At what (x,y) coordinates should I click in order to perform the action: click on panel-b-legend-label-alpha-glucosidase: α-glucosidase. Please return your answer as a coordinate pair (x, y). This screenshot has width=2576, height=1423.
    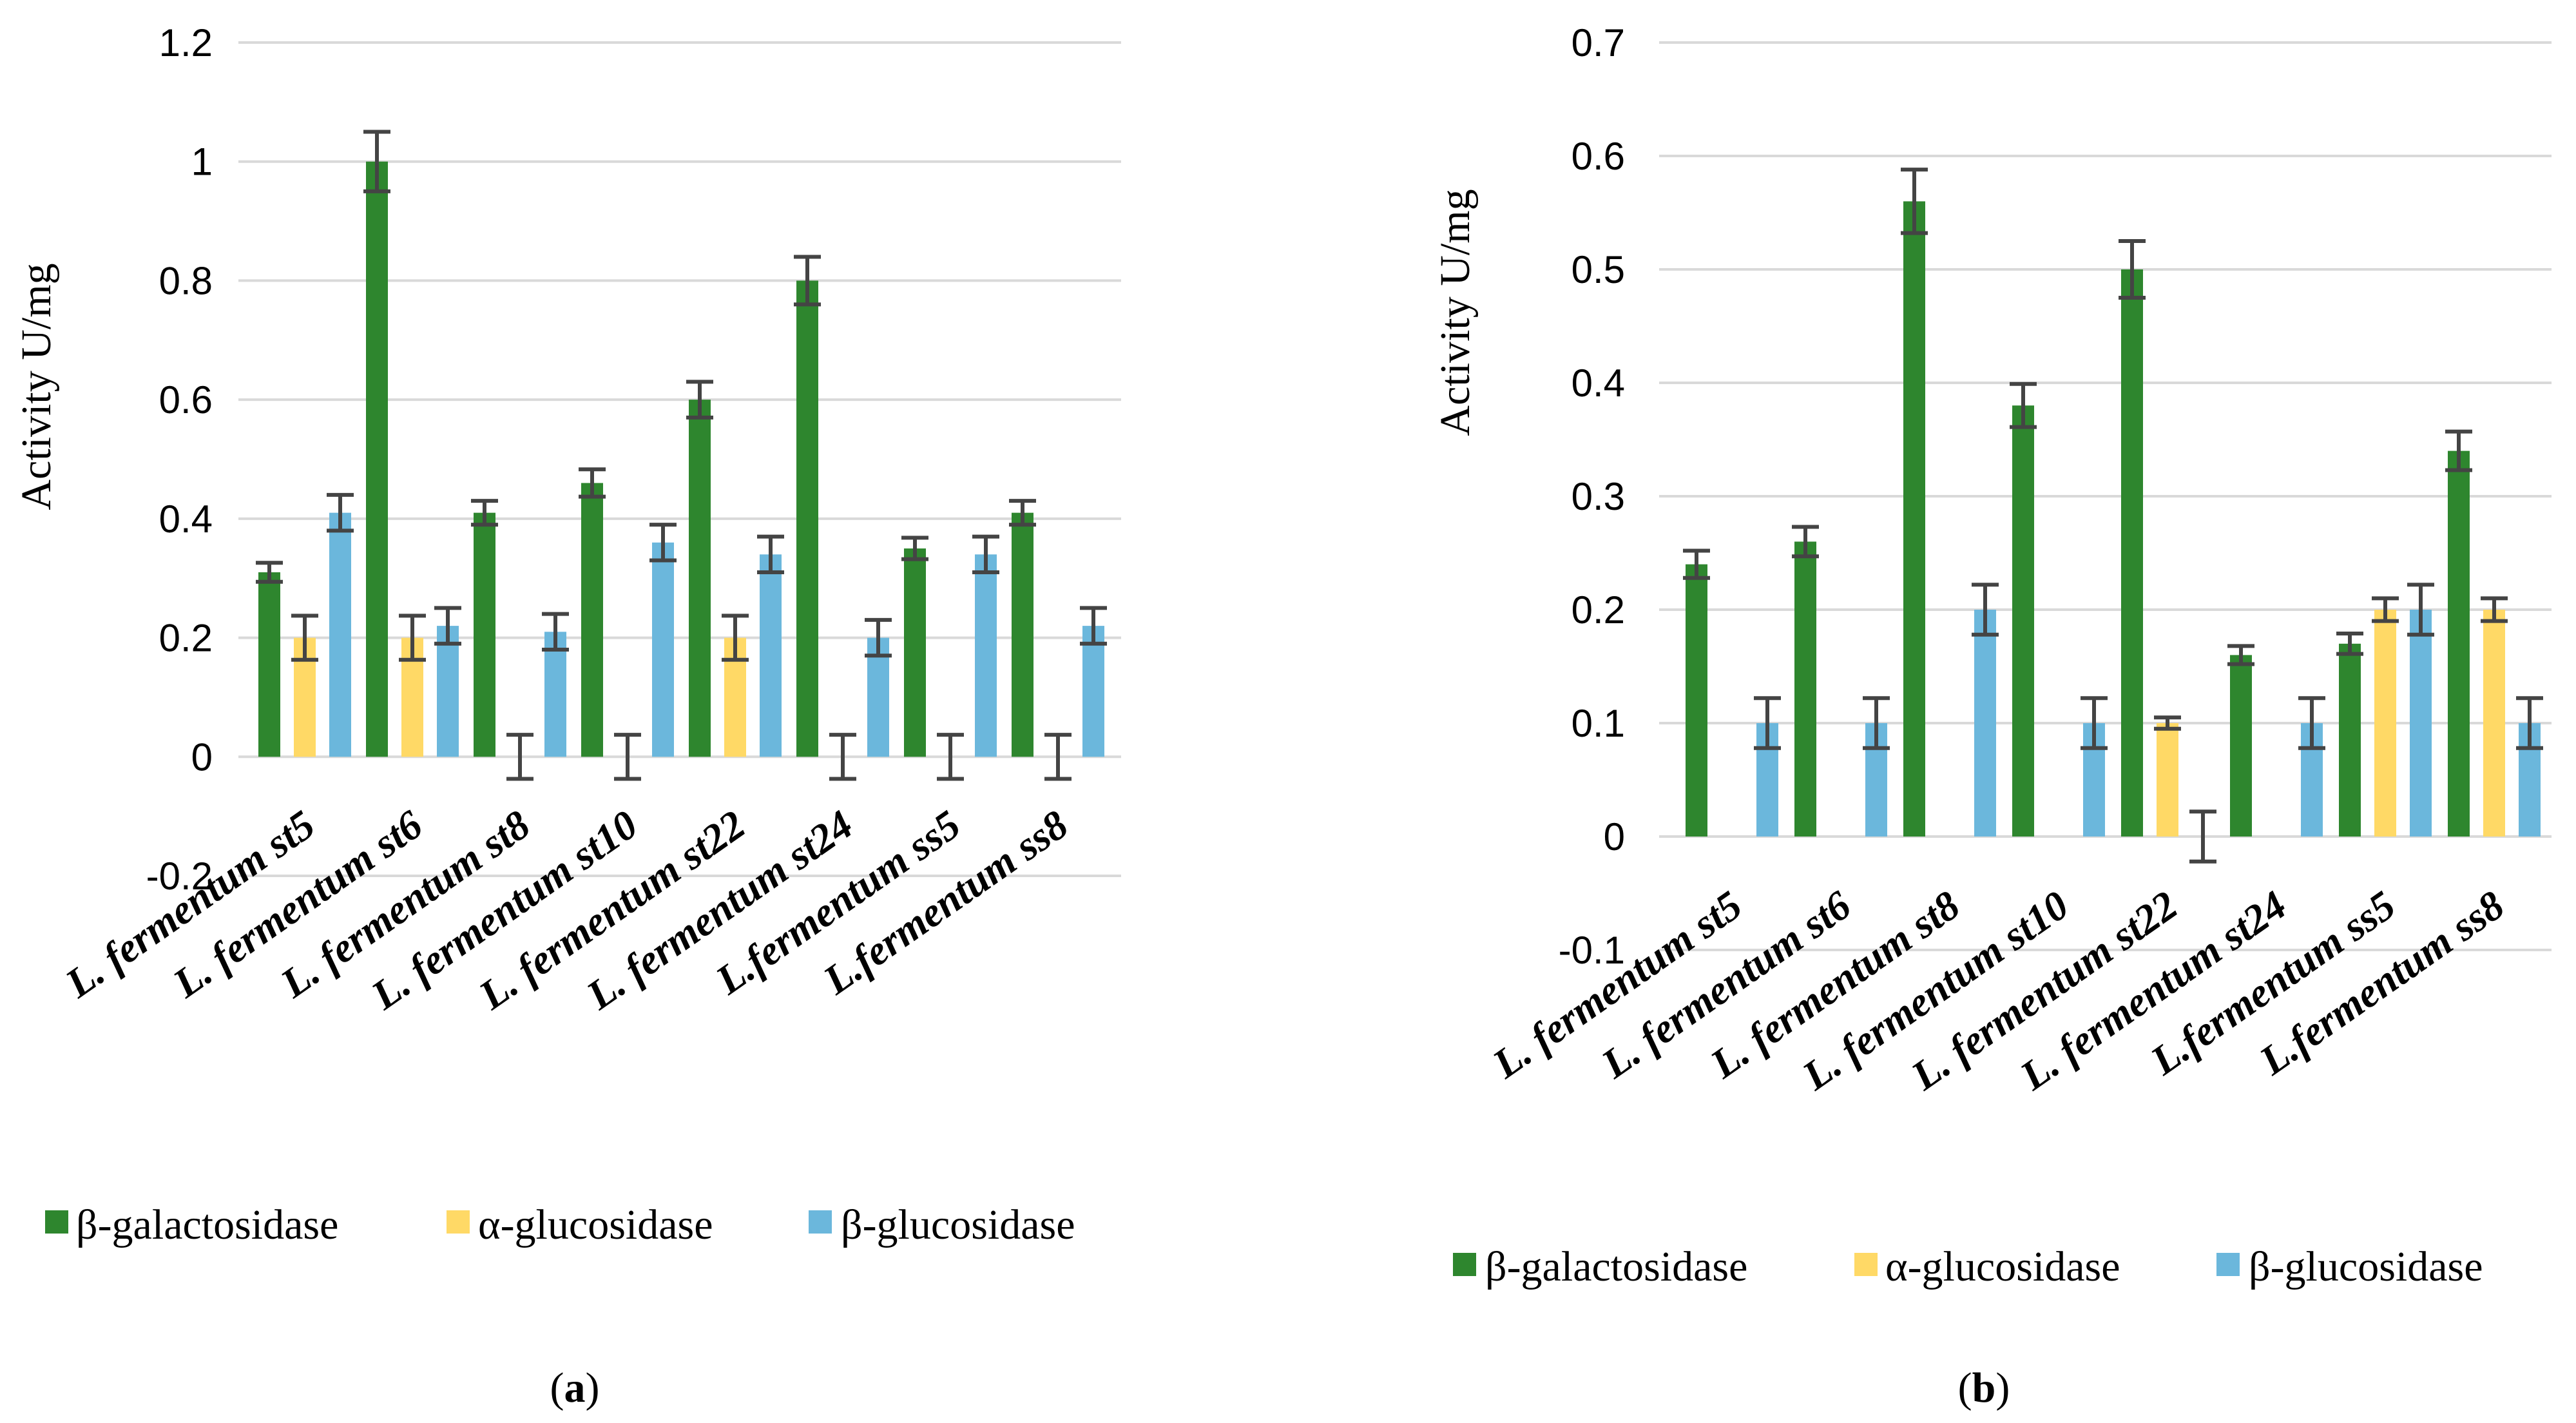
    Looking at the image, I should click on (2003, 1266).